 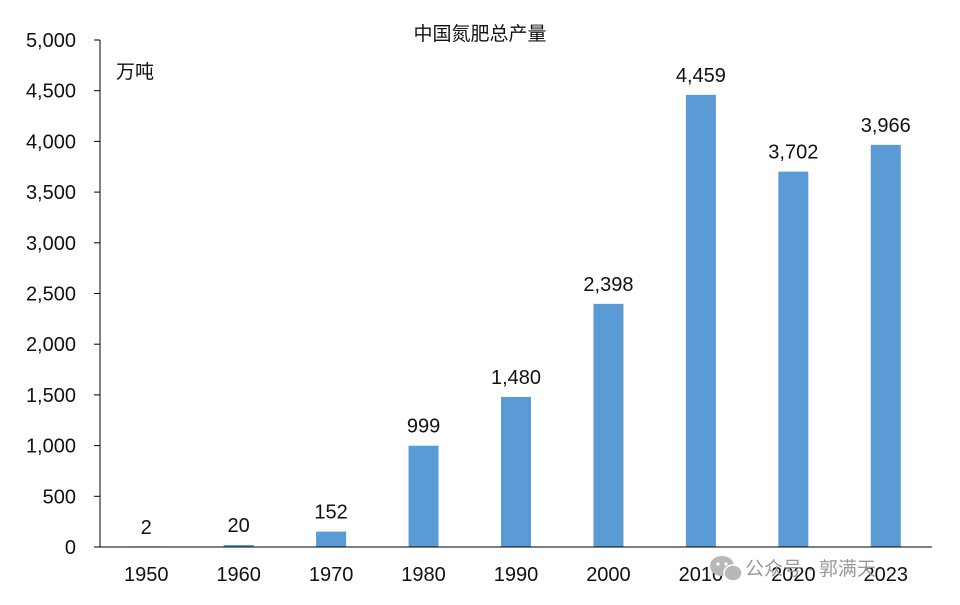 I want to click on x-tick-label: 2020, so click(x=793, y=575).